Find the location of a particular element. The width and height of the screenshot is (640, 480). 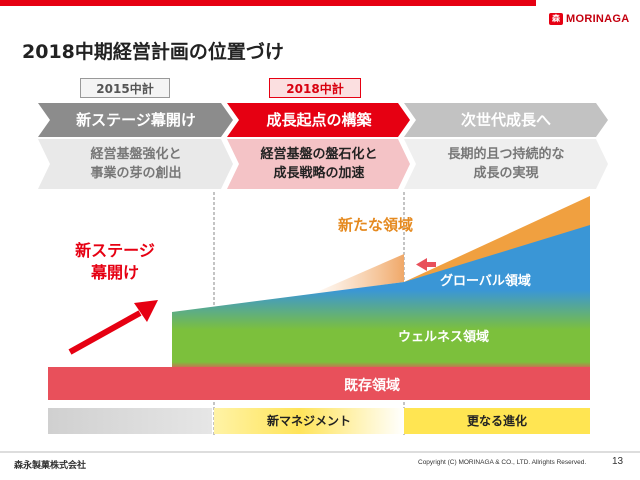

phase-title-1: 新ステージ幕開け is located at coordinates (136, 120).